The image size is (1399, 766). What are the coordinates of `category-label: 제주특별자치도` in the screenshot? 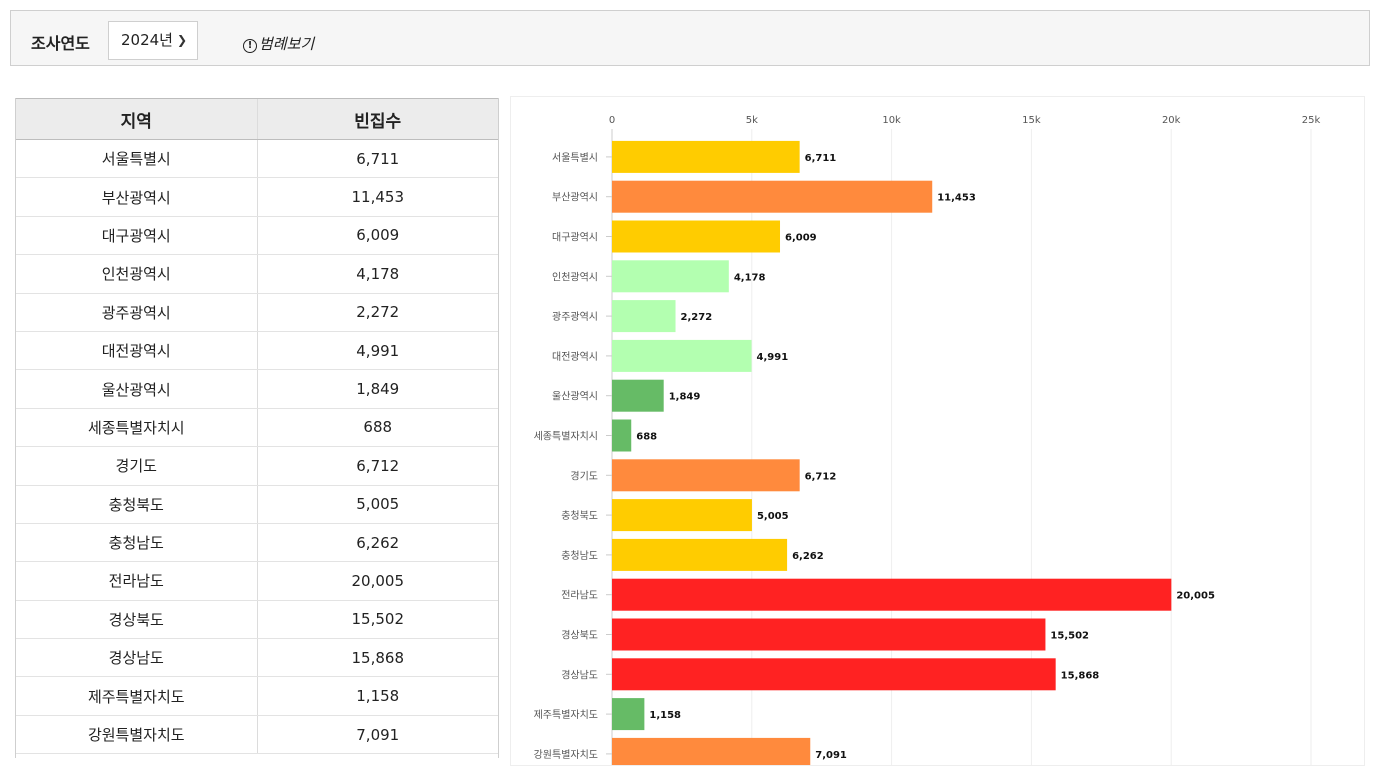 It's located at (566, 715).